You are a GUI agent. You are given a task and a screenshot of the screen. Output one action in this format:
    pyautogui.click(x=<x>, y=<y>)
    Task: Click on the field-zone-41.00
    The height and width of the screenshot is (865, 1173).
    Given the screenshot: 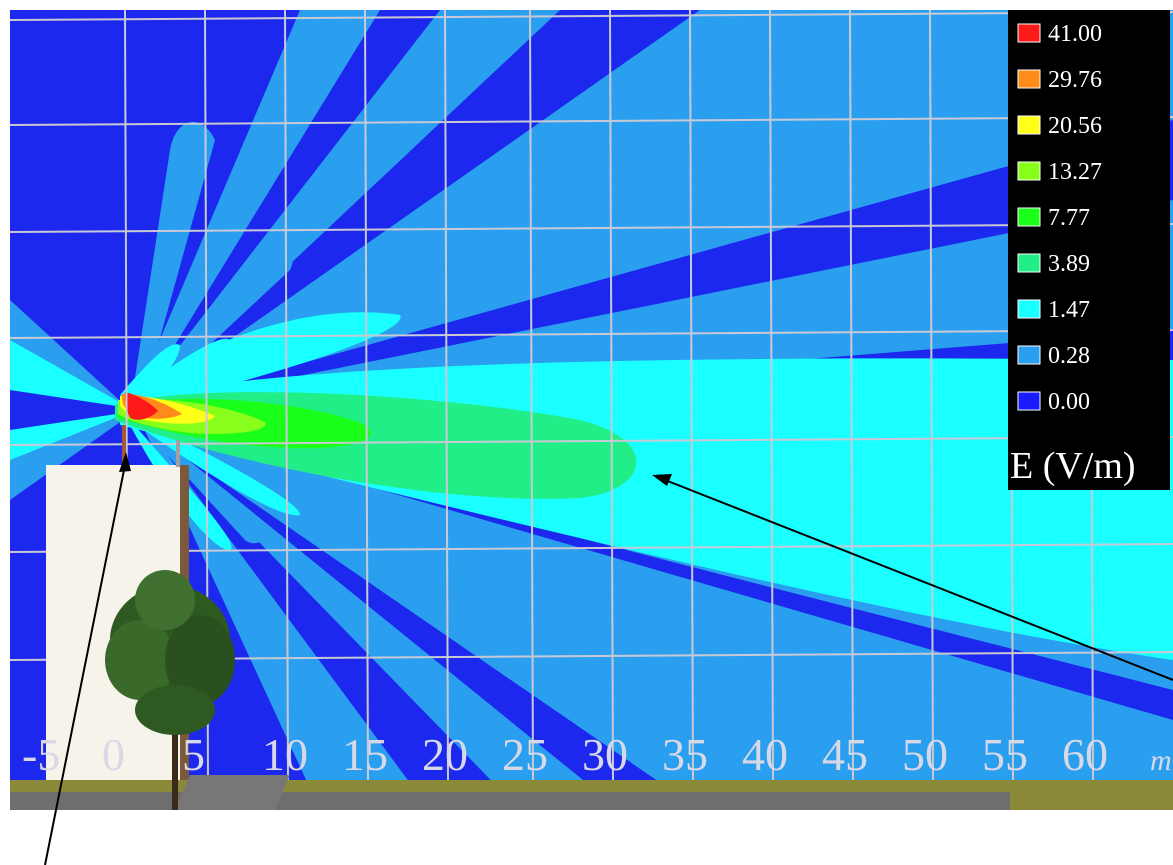 What is the action you would take?
    pyautogui.click(x=141, y=406)
    